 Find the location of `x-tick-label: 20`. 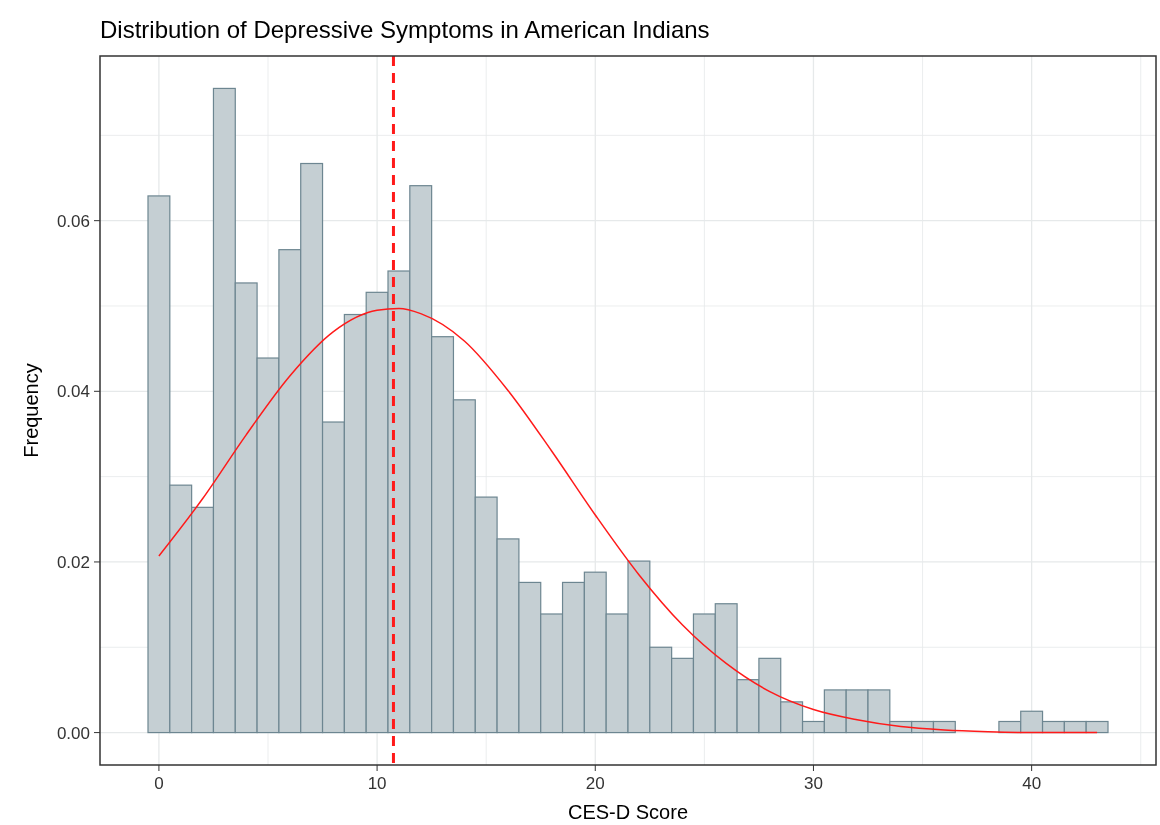

x-tick-label: 20 is located at coordinates (595, 783).